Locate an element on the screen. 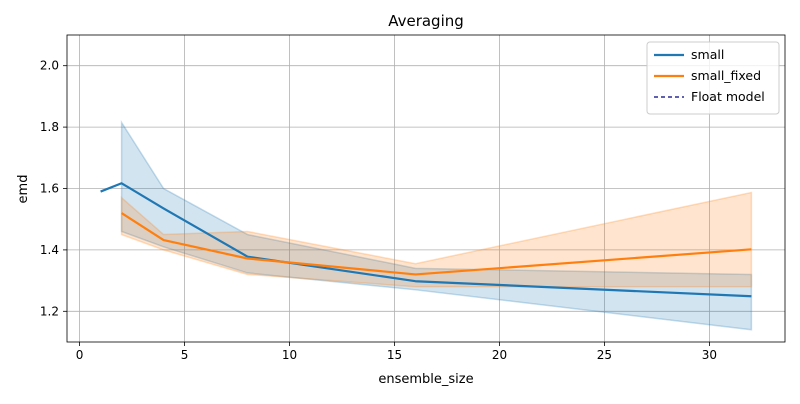 The width and height of the screenshot is (800, 404). y-axis-ticks: 1.2 1.4 1.6 1.8 2.0 is located at coordinates (53, 188).